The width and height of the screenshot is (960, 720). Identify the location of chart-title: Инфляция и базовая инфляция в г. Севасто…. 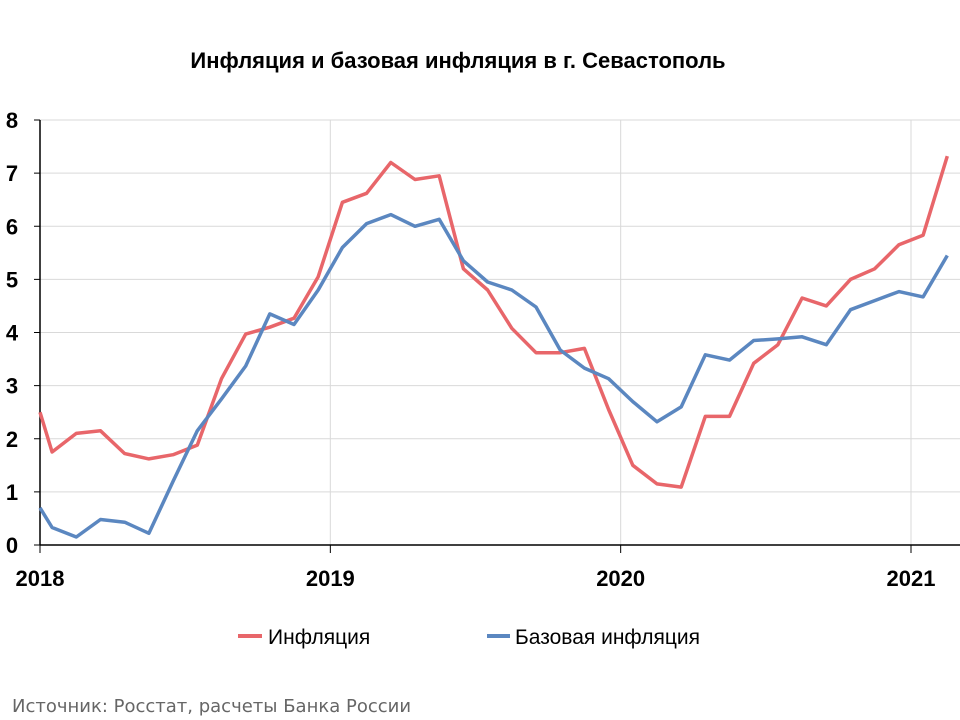
(457, 60).